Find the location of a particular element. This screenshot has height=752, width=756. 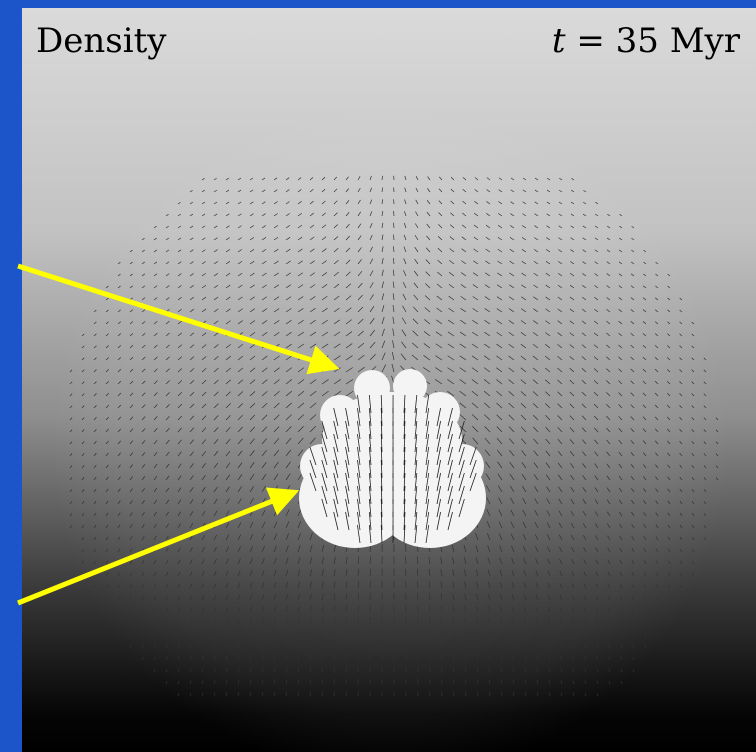

bubble-vectors is located at coordinates (393, 469).